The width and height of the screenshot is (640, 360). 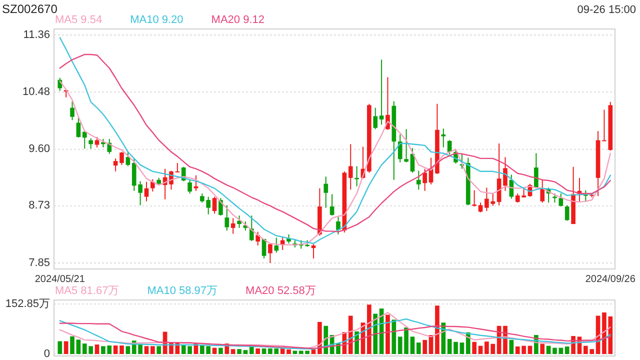 What do you see at coordinates (39, 206) in the screenshot?
I see `y-tick-label: 8.73` at bounding box center [39, 206].